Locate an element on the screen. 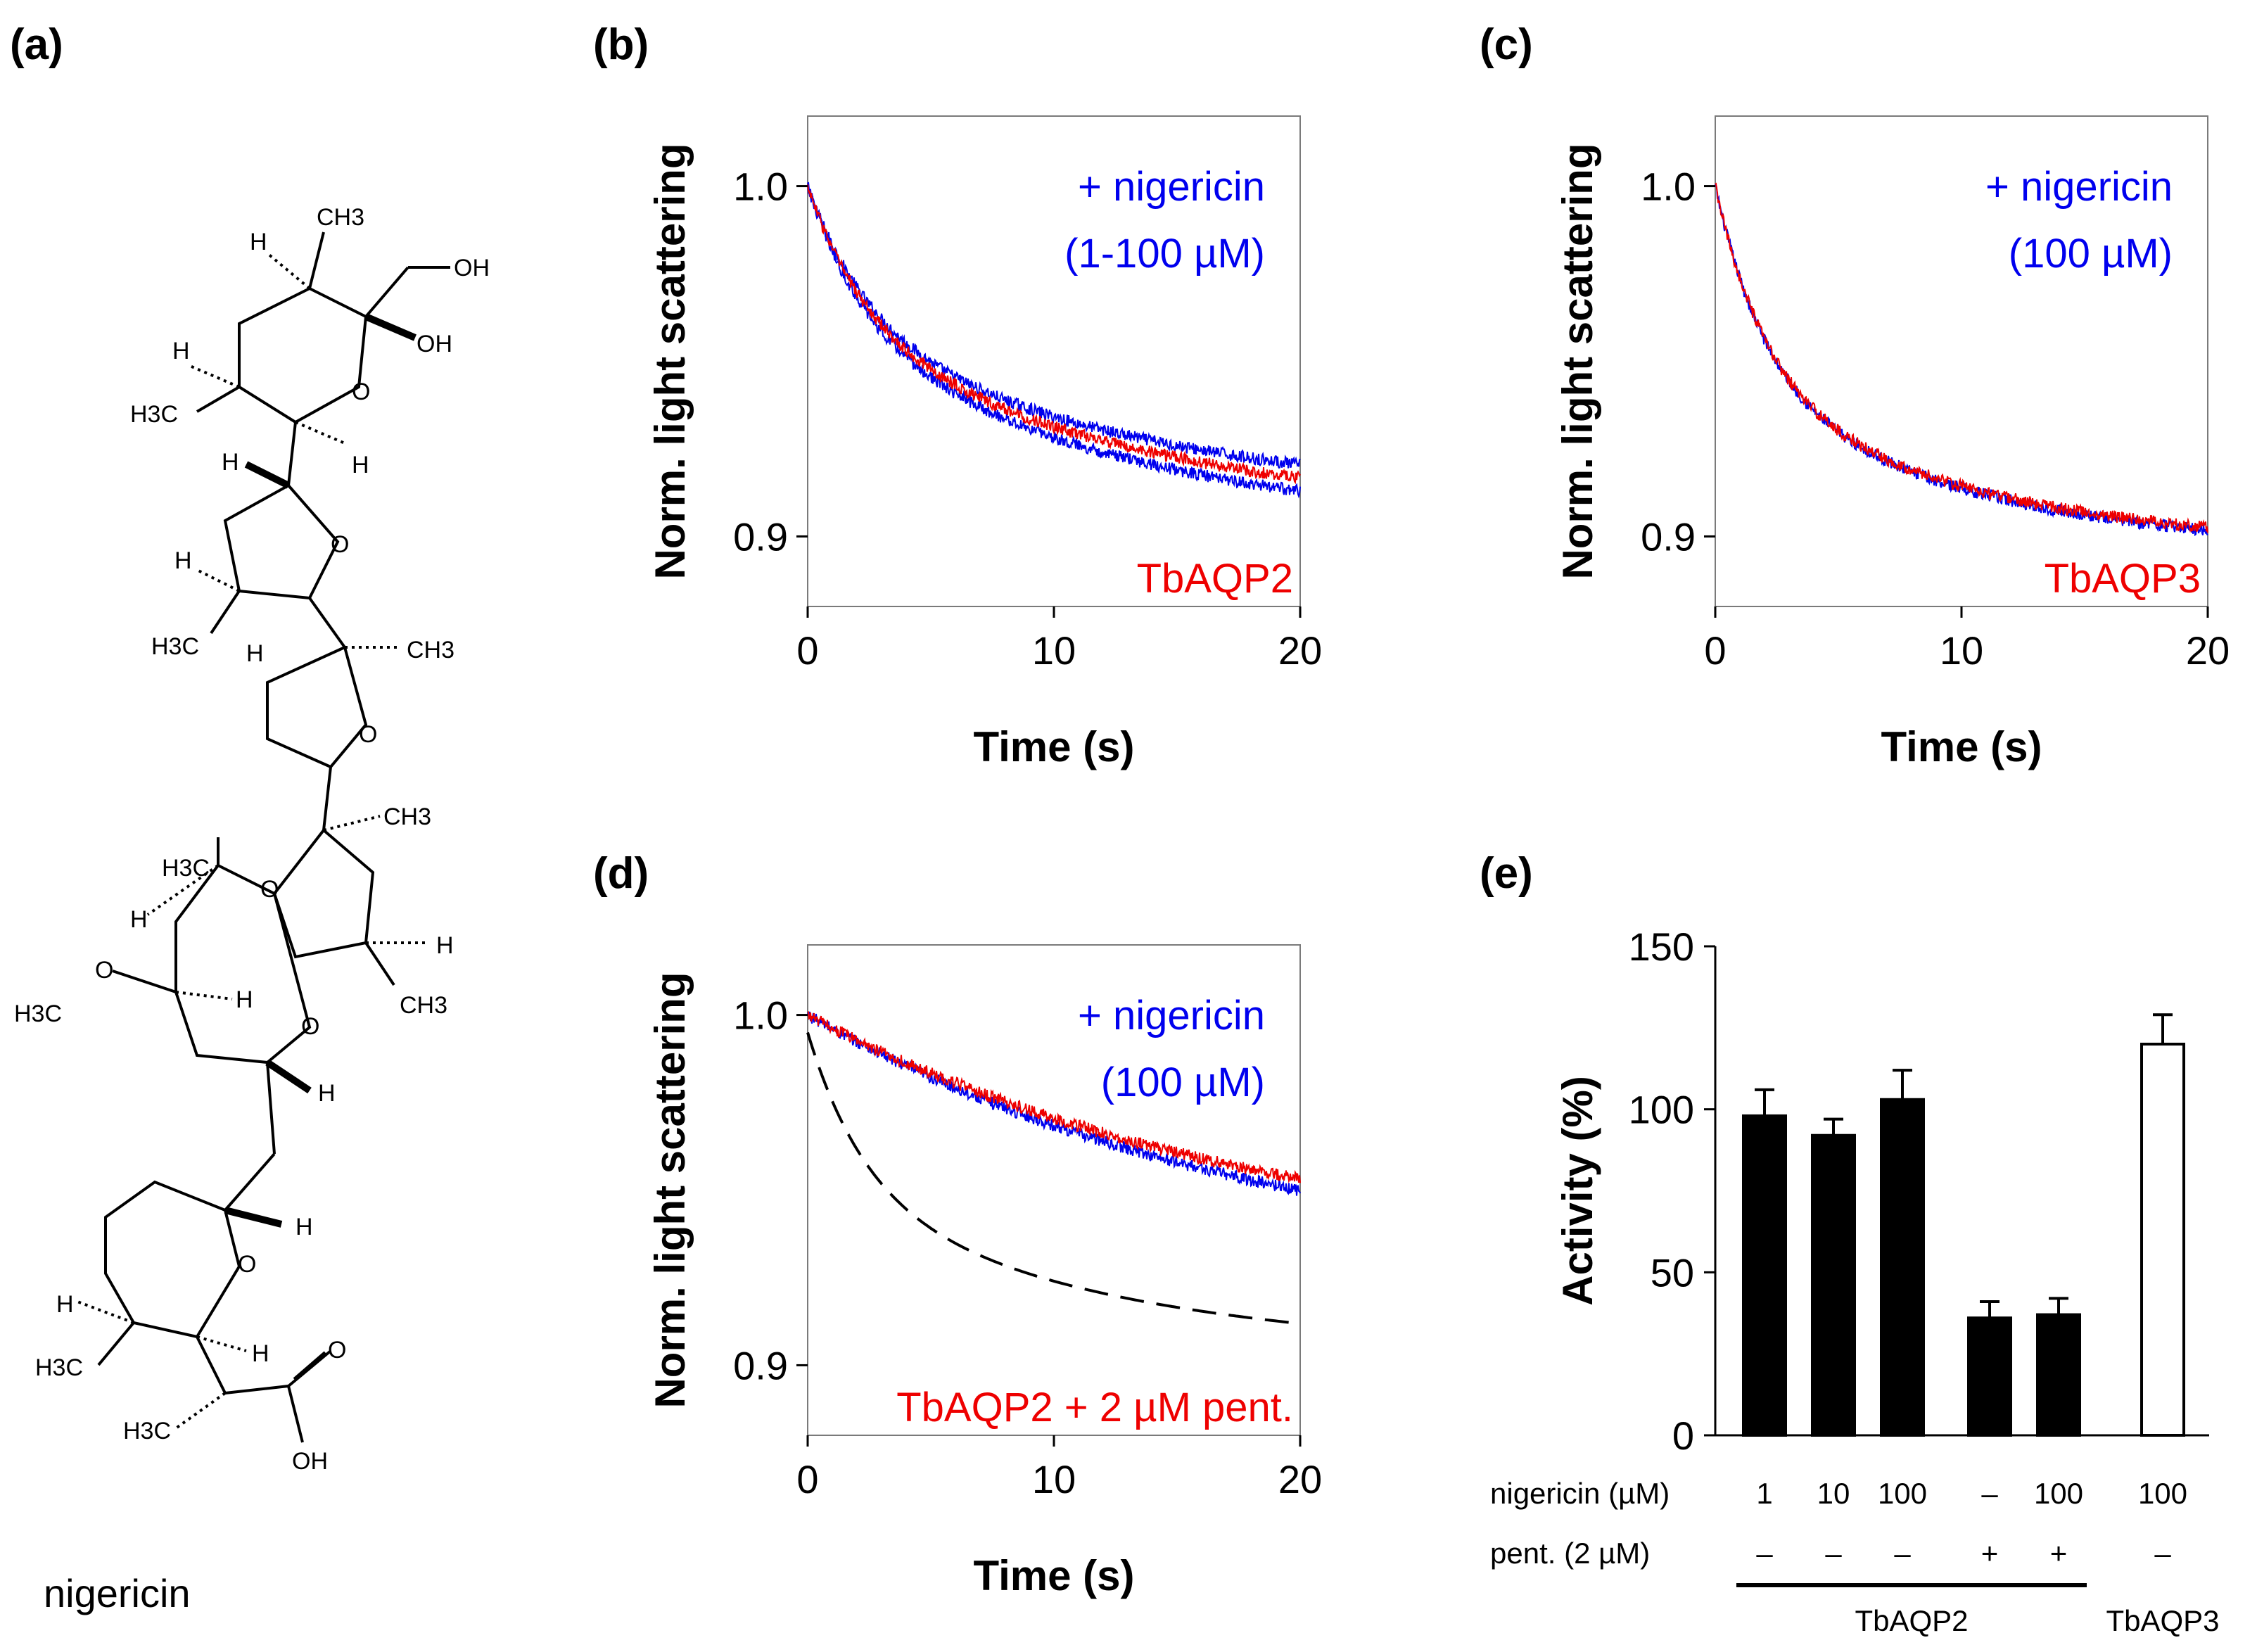 Image resolution: width=2257 pixels, height=1652 pixels. nigericin-structure is located at coordinates (263, 837).